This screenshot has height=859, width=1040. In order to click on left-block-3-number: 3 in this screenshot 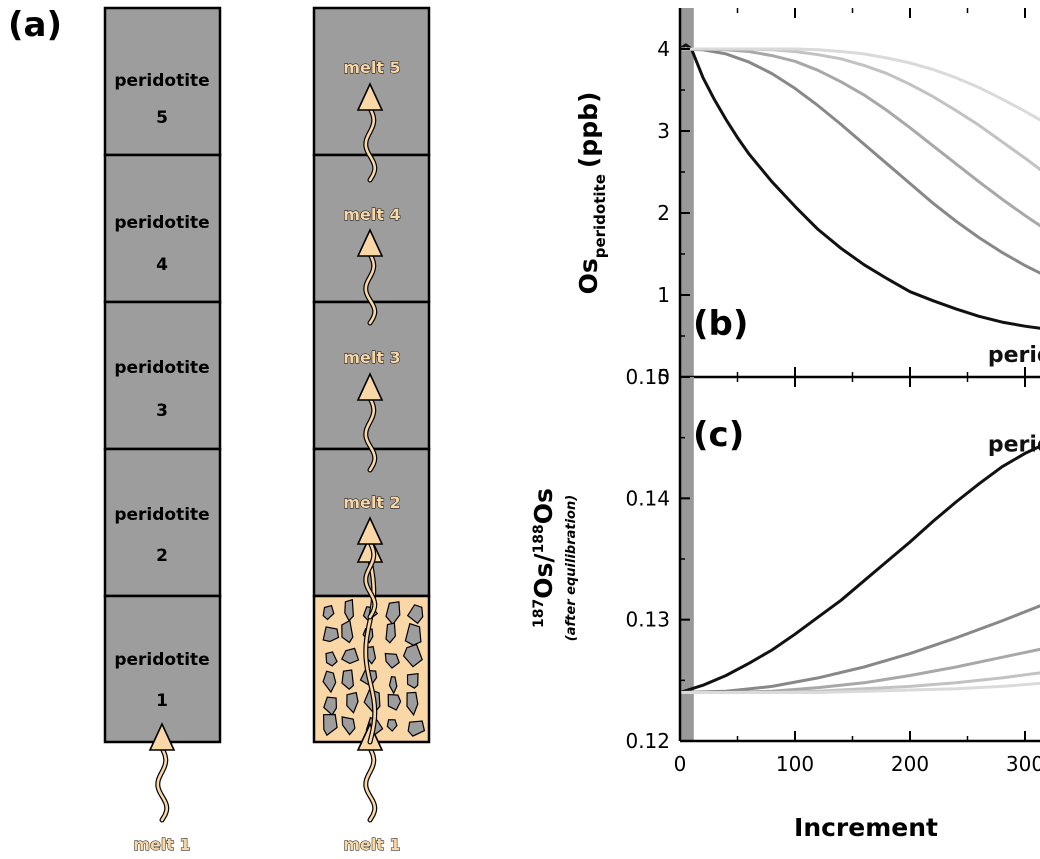, I will do `click(162, 411)`.